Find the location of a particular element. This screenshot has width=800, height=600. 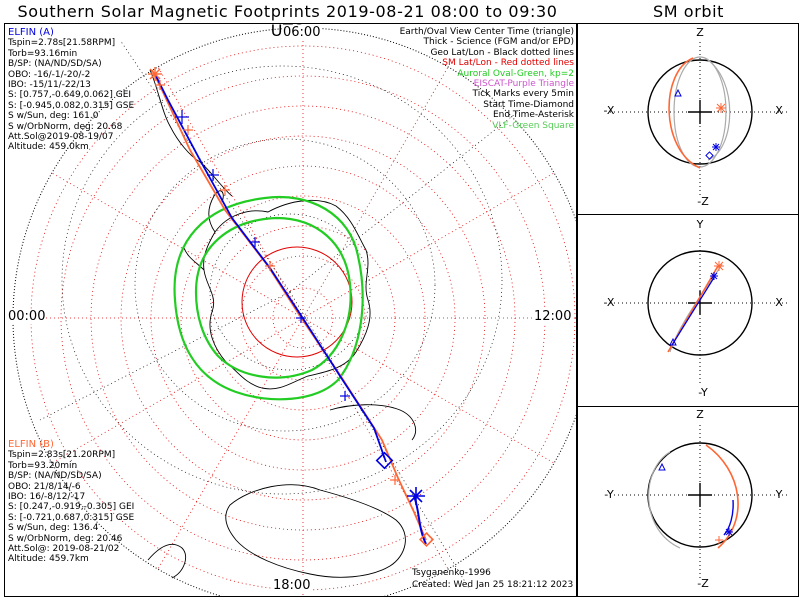

orbit-title: SM orbit is located at coordinates (688, 11).